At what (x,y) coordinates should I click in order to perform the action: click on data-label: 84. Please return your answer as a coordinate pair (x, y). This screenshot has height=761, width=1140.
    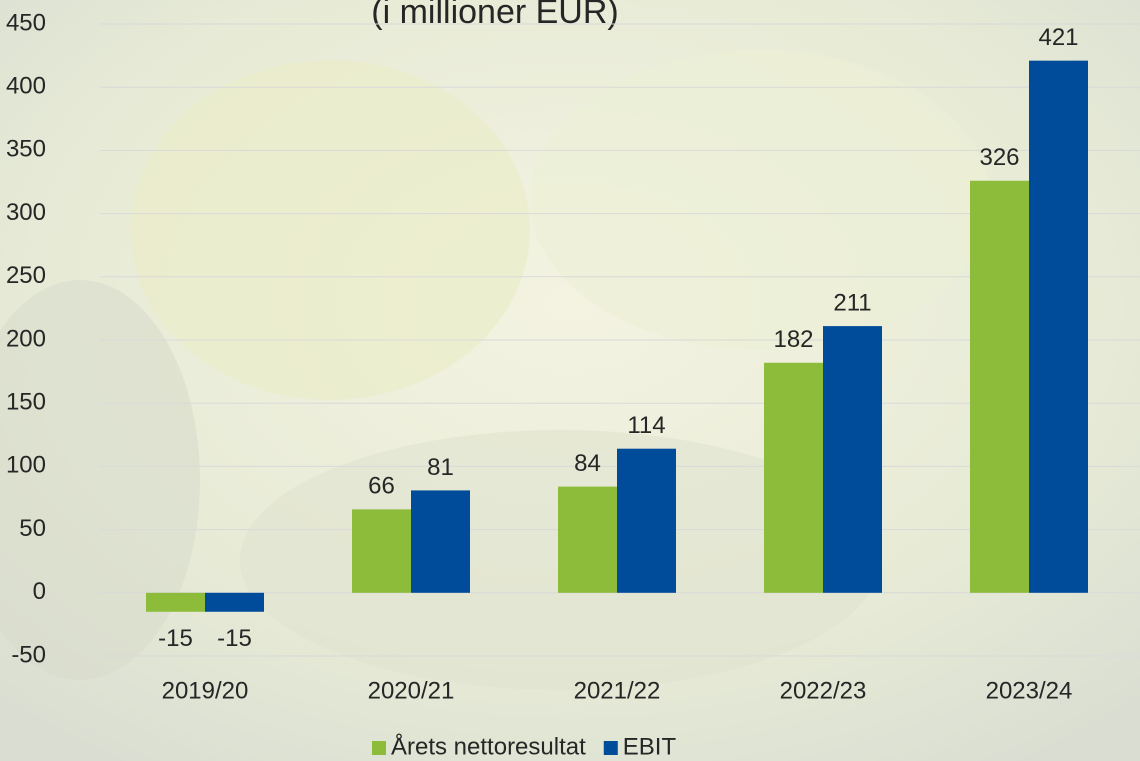
    Looking at the image, I should click on (587, 463).